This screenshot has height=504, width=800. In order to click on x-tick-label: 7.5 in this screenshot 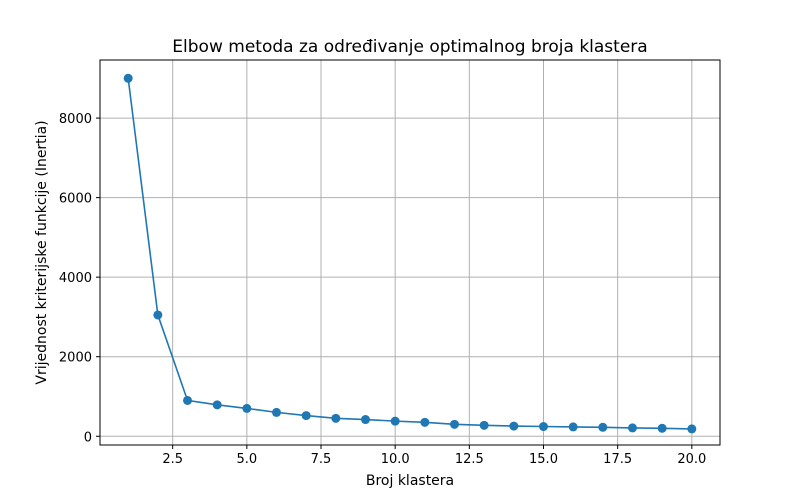, I will do `click(321, 459)`.